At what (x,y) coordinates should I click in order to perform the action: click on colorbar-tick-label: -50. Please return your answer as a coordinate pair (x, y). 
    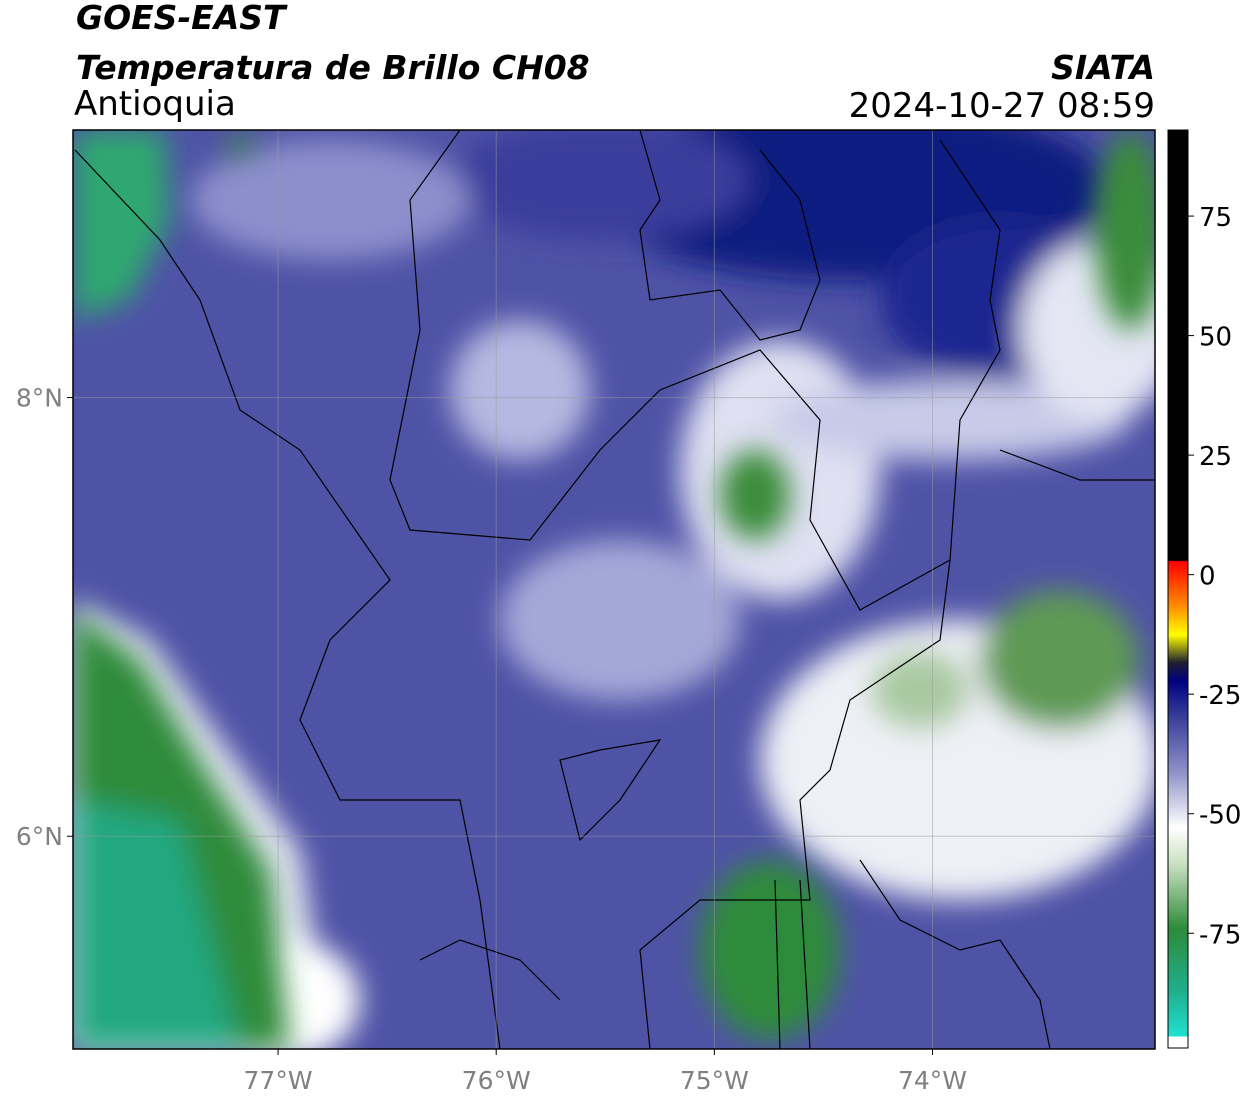
    Looking at the image, I should click on (1220, 816).